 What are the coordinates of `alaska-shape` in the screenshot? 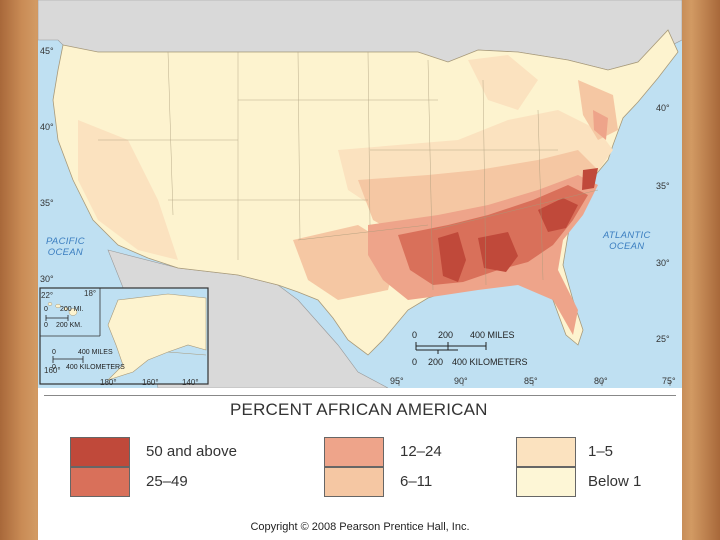 It's located at (157, 337).